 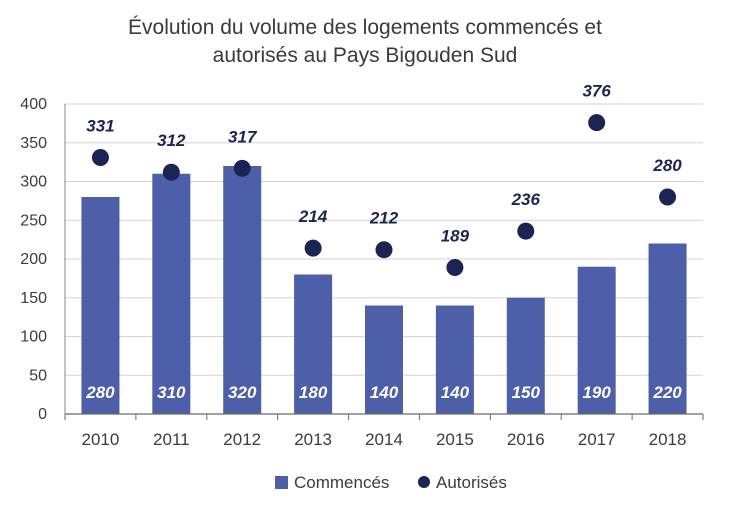 What do you see at coordinates (424, 482) in the screenshot?
I see `legend-swatch-dot` at bounding box center [424, 482].